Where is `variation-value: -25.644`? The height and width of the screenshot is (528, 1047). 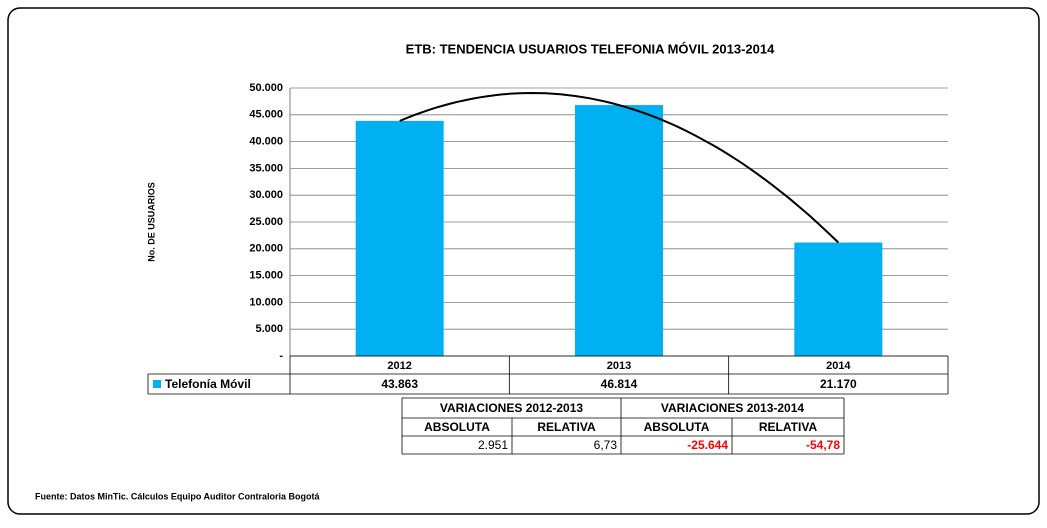
variation-value: -25.644 is located at coordinates (707, 445).